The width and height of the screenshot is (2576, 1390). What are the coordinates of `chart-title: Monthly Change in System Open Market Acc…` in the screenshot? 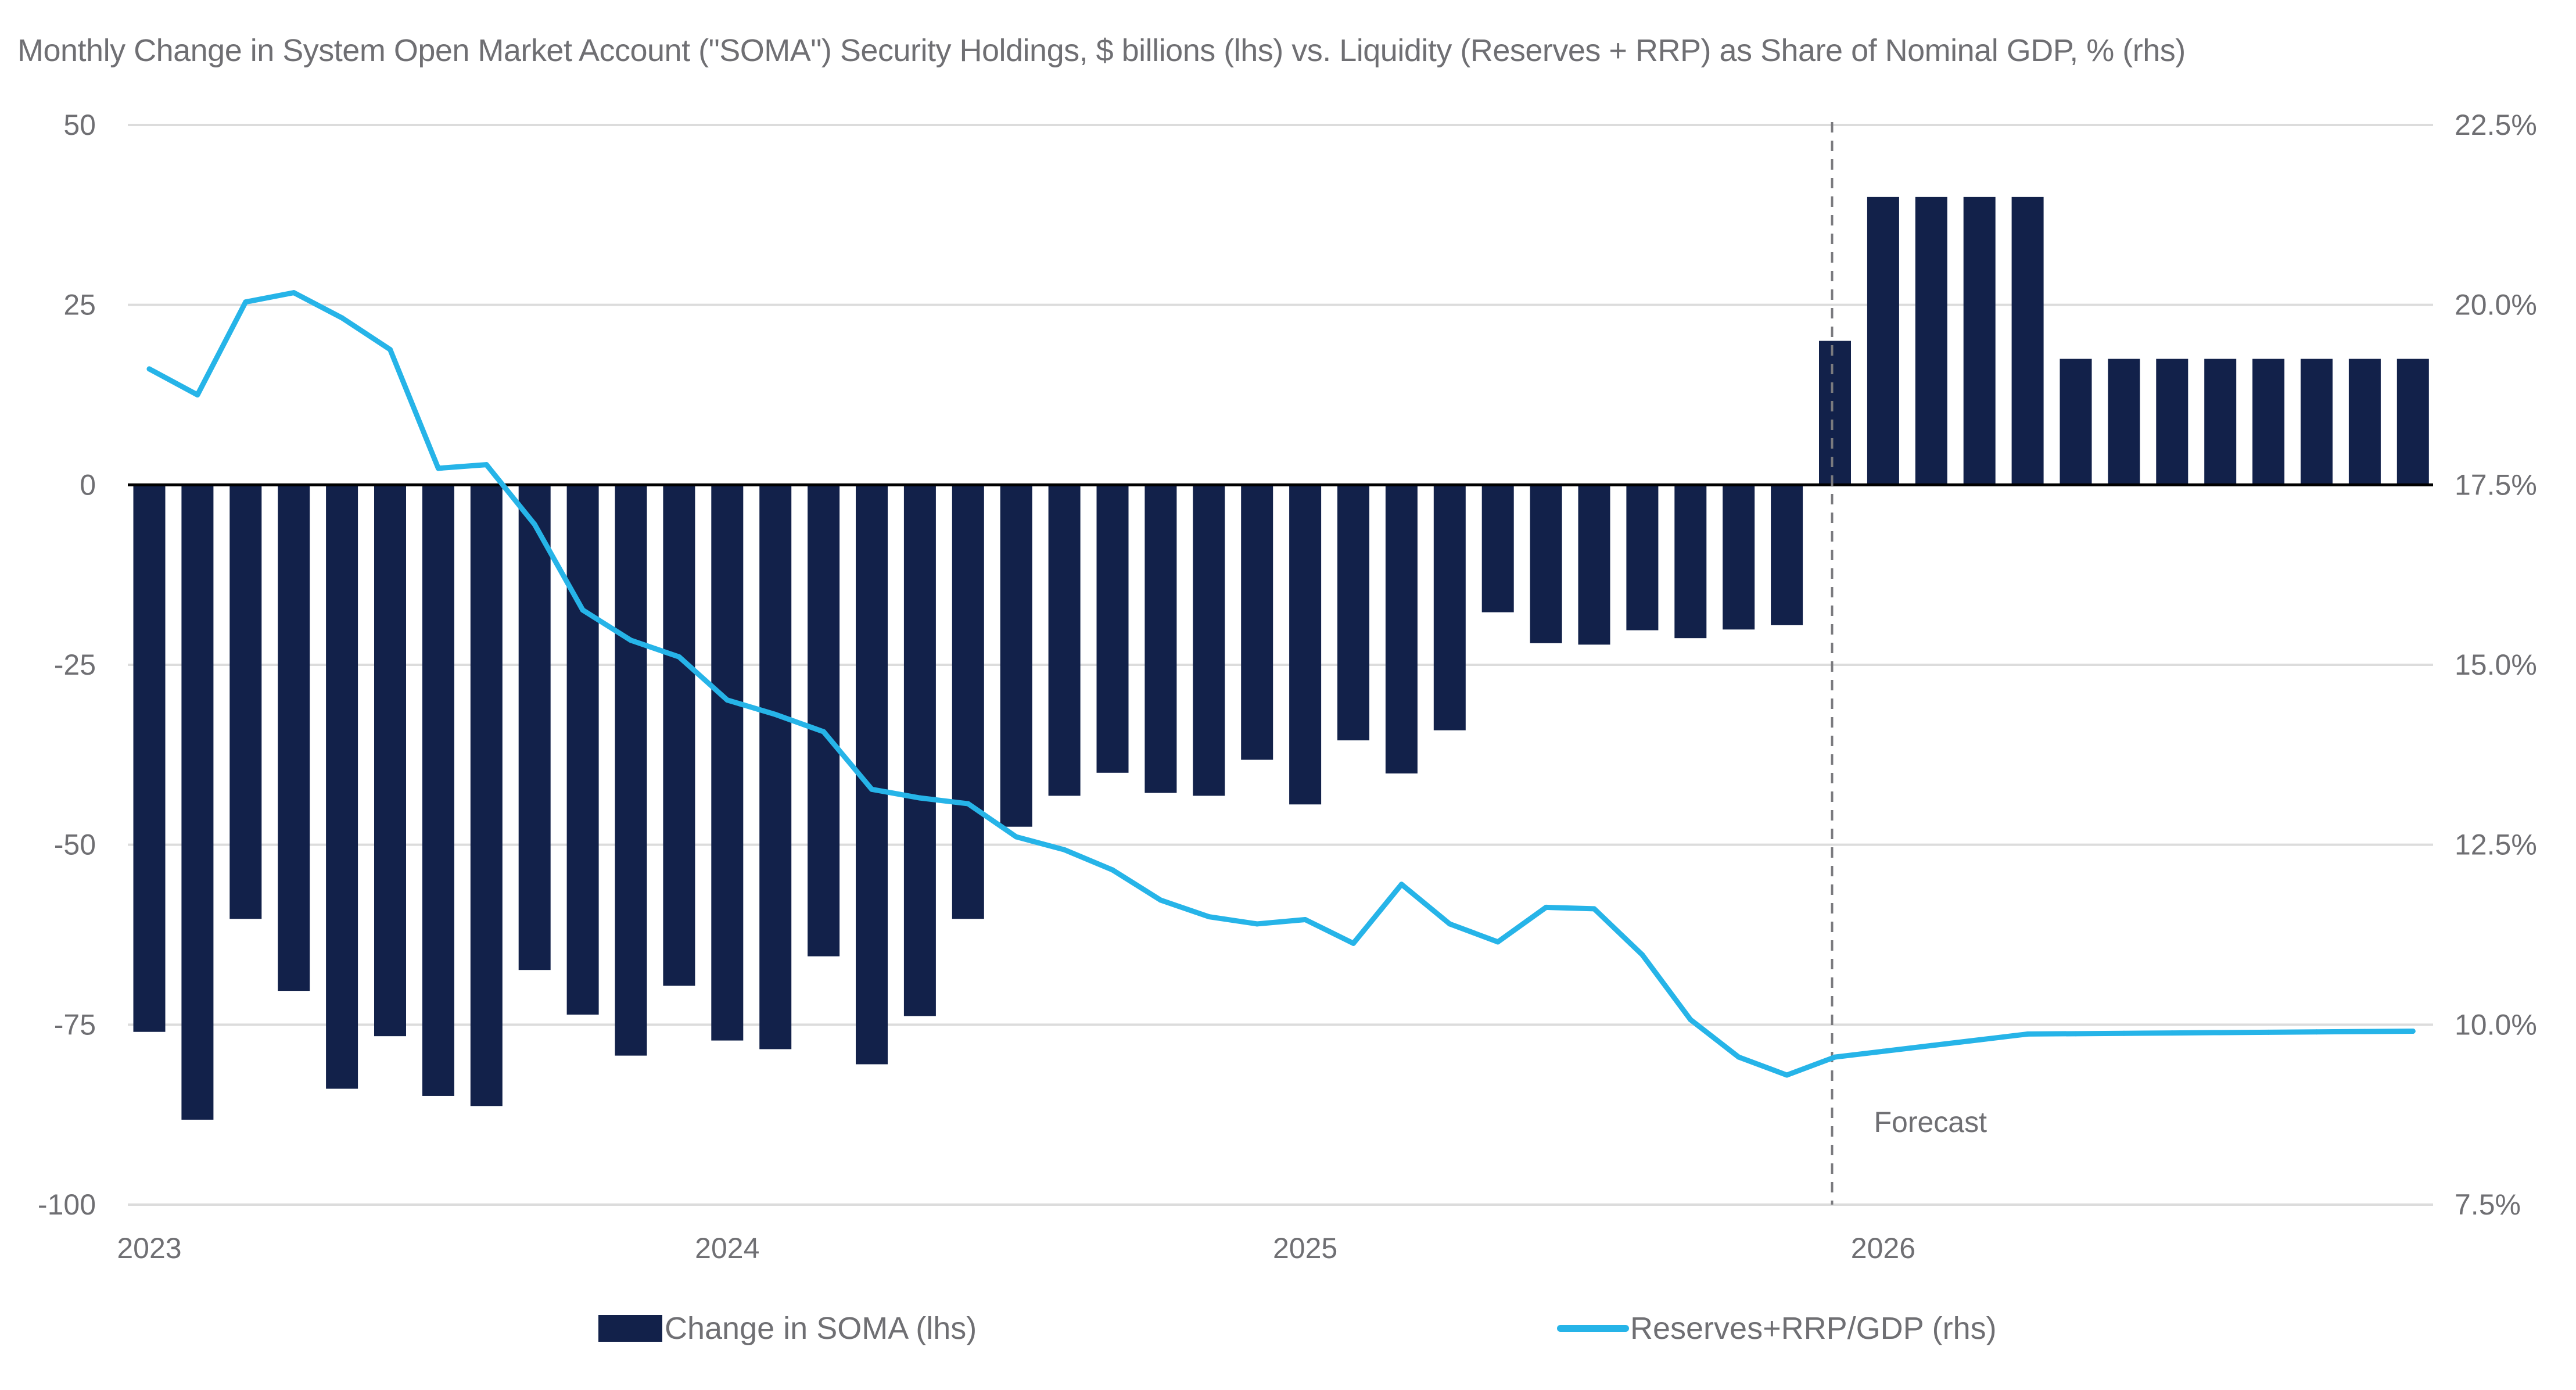 It's located at (1101, 50).